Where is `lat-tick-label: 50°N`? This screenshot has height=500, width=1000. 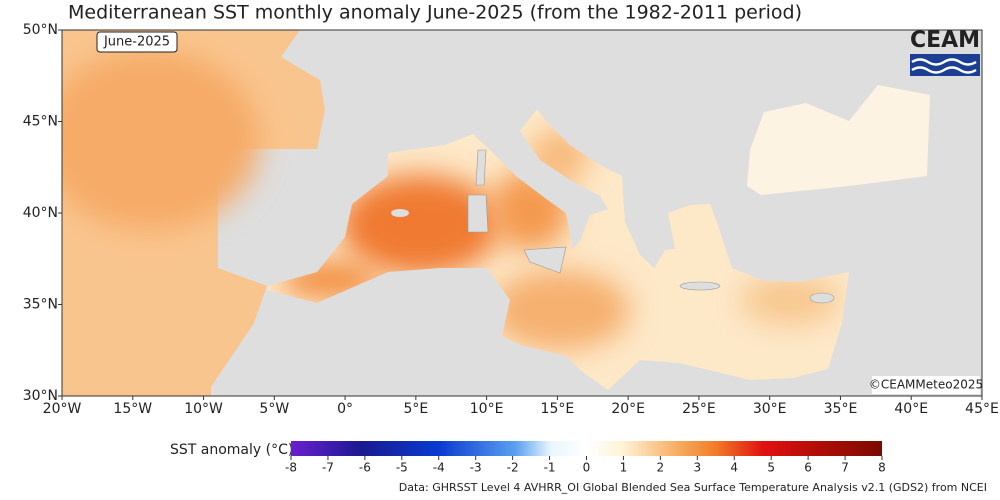 lat-tick-label: 50°N is located at coordinates (40, 30).